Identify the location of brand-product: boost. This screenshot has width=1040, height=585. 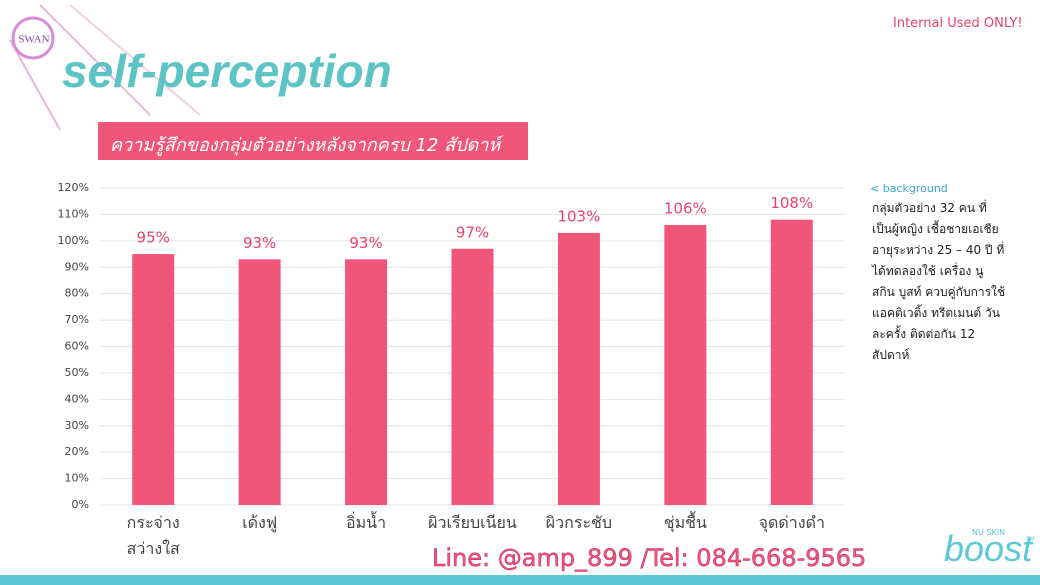
(988, 548).